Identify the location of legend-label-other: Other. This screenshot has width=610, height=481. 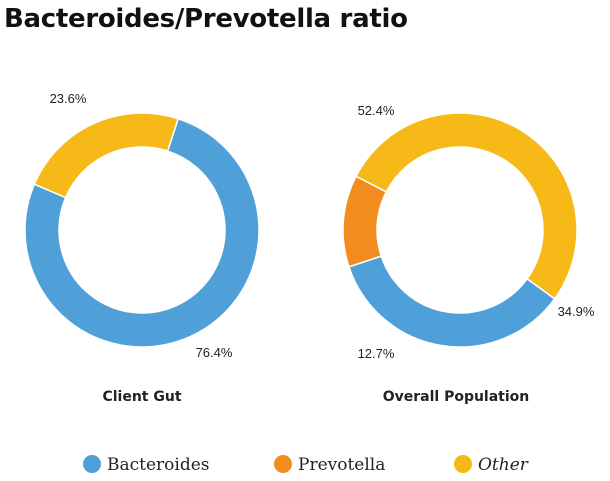
(503, 465).